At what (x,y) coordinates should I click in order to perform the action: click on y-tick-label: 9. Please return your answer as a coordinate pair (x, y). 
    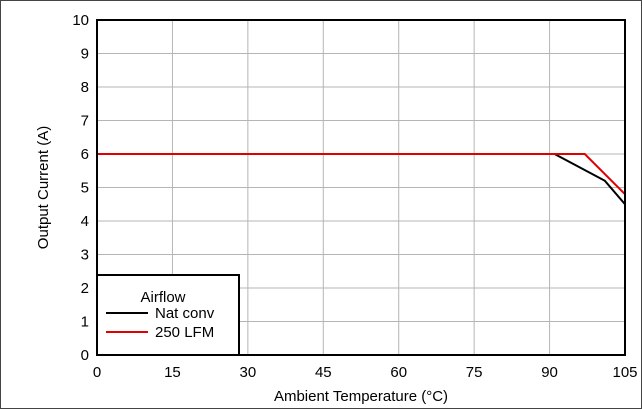
    Looking at the image, I should click on (85, 54).